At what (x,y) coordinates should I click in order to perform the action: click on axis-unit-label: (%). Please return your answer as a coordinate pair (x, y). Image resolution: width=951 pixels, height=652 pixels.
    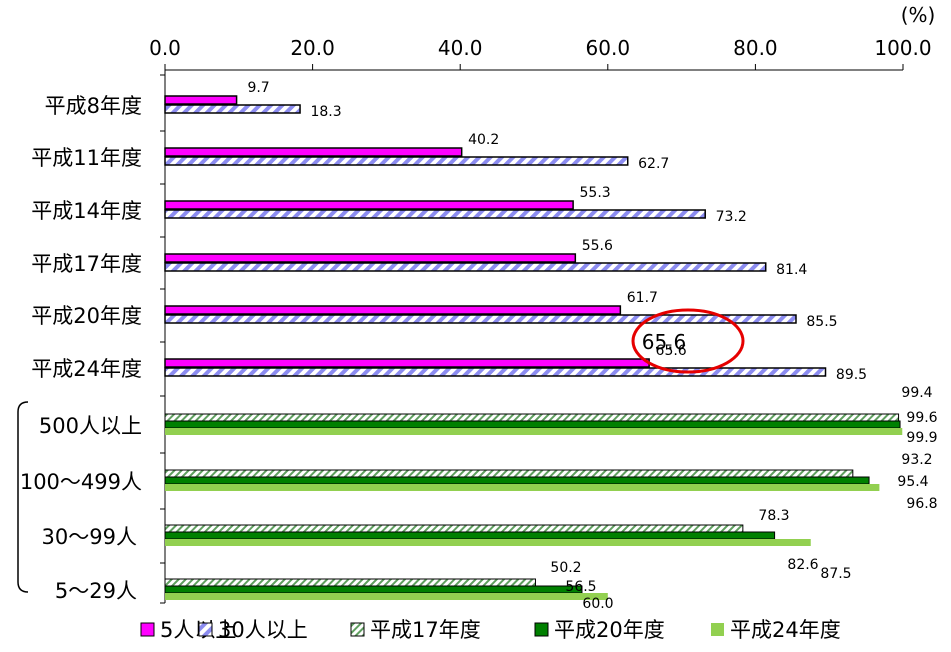
    Looking at the image, I should click on (918, 15).